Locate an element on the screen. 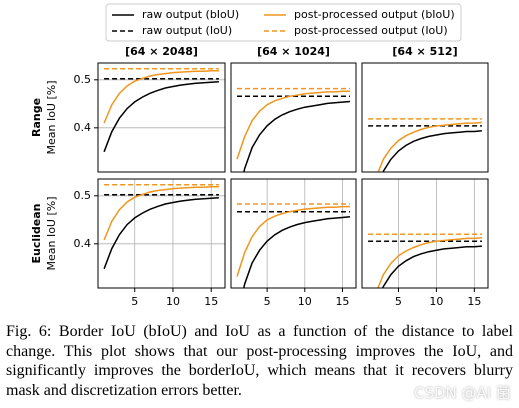 This screenshot has height=408, width=519. column-title: [64 × 2048] is located at coordinates (161, 51).